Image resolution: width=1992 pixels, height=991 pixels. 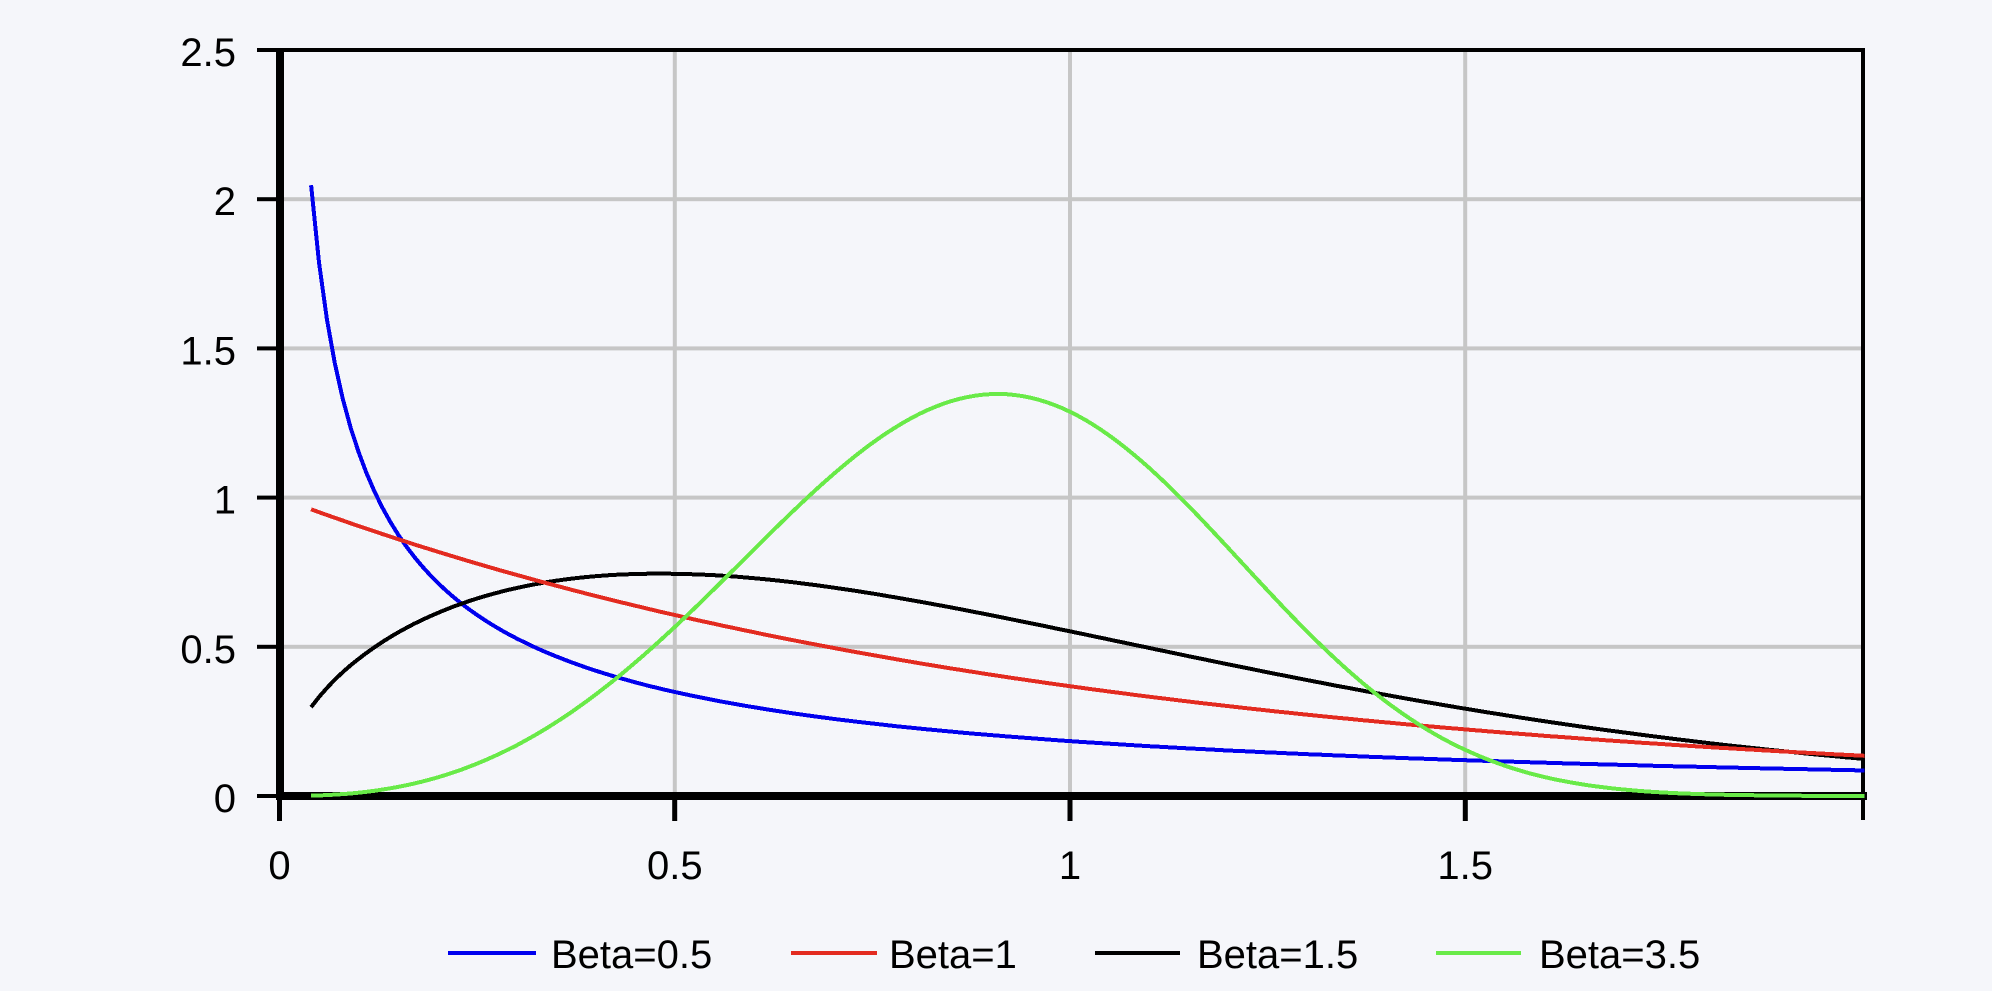 What do you see at coordinates (1619, 955) in the screenshot?
I see `svg-text: Beta=3.5` at bounding box center [1619, 955].